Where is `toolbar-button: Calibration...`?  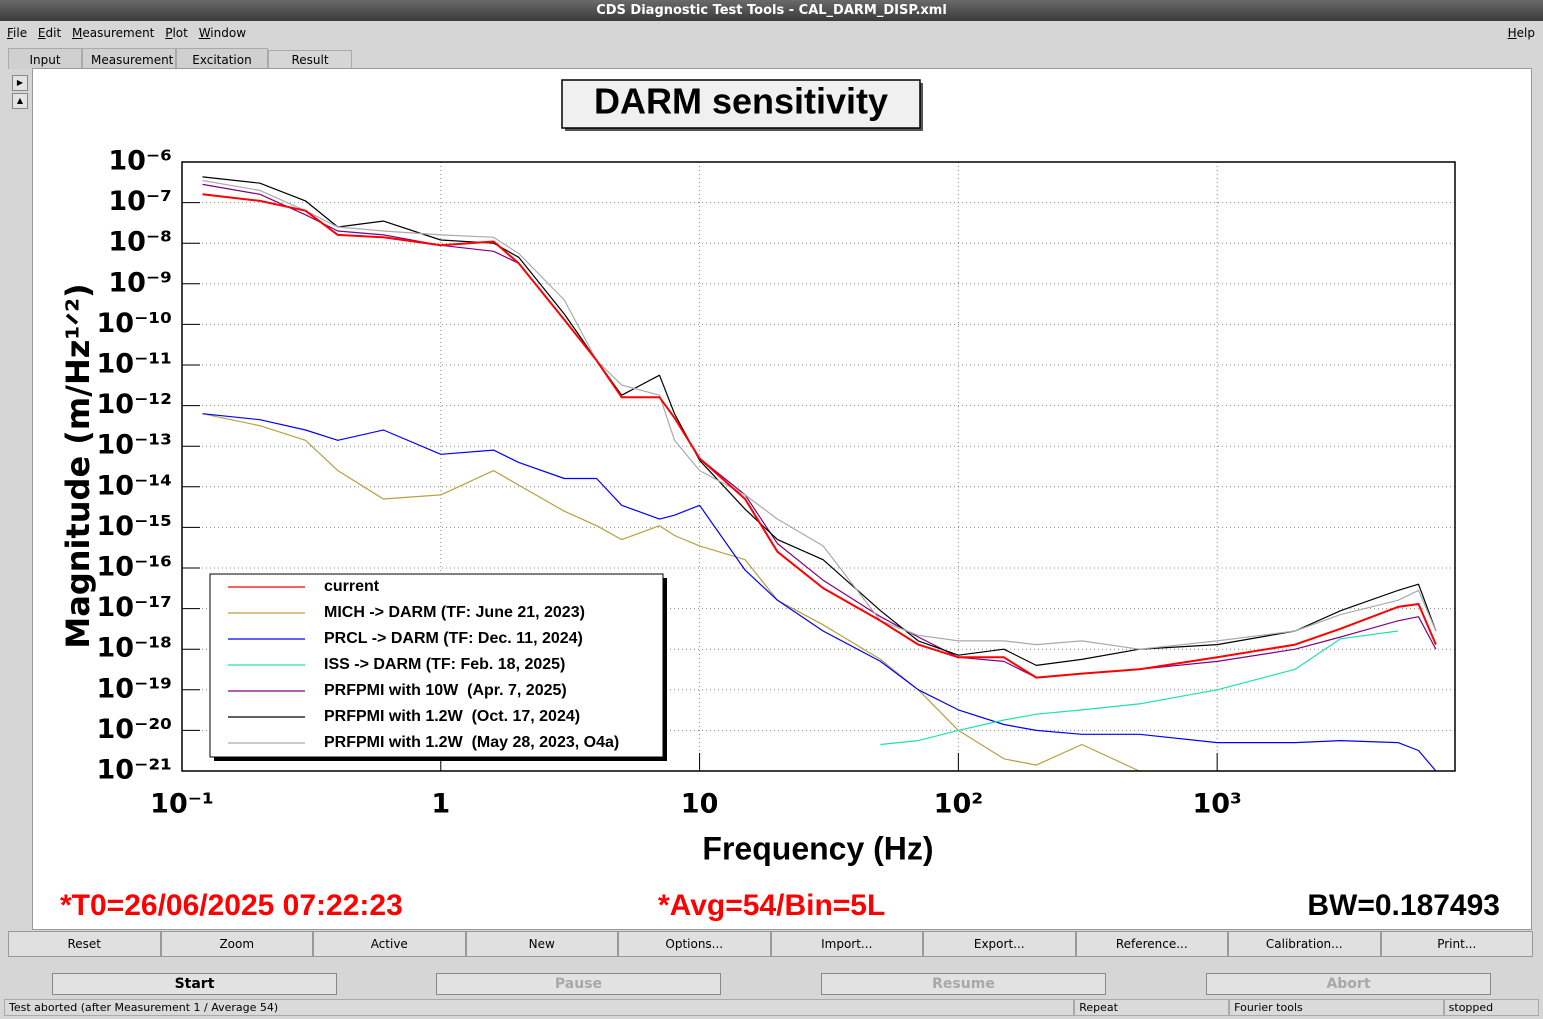 toolbar-button: Calibration... is located at coordinates (1304, 944).